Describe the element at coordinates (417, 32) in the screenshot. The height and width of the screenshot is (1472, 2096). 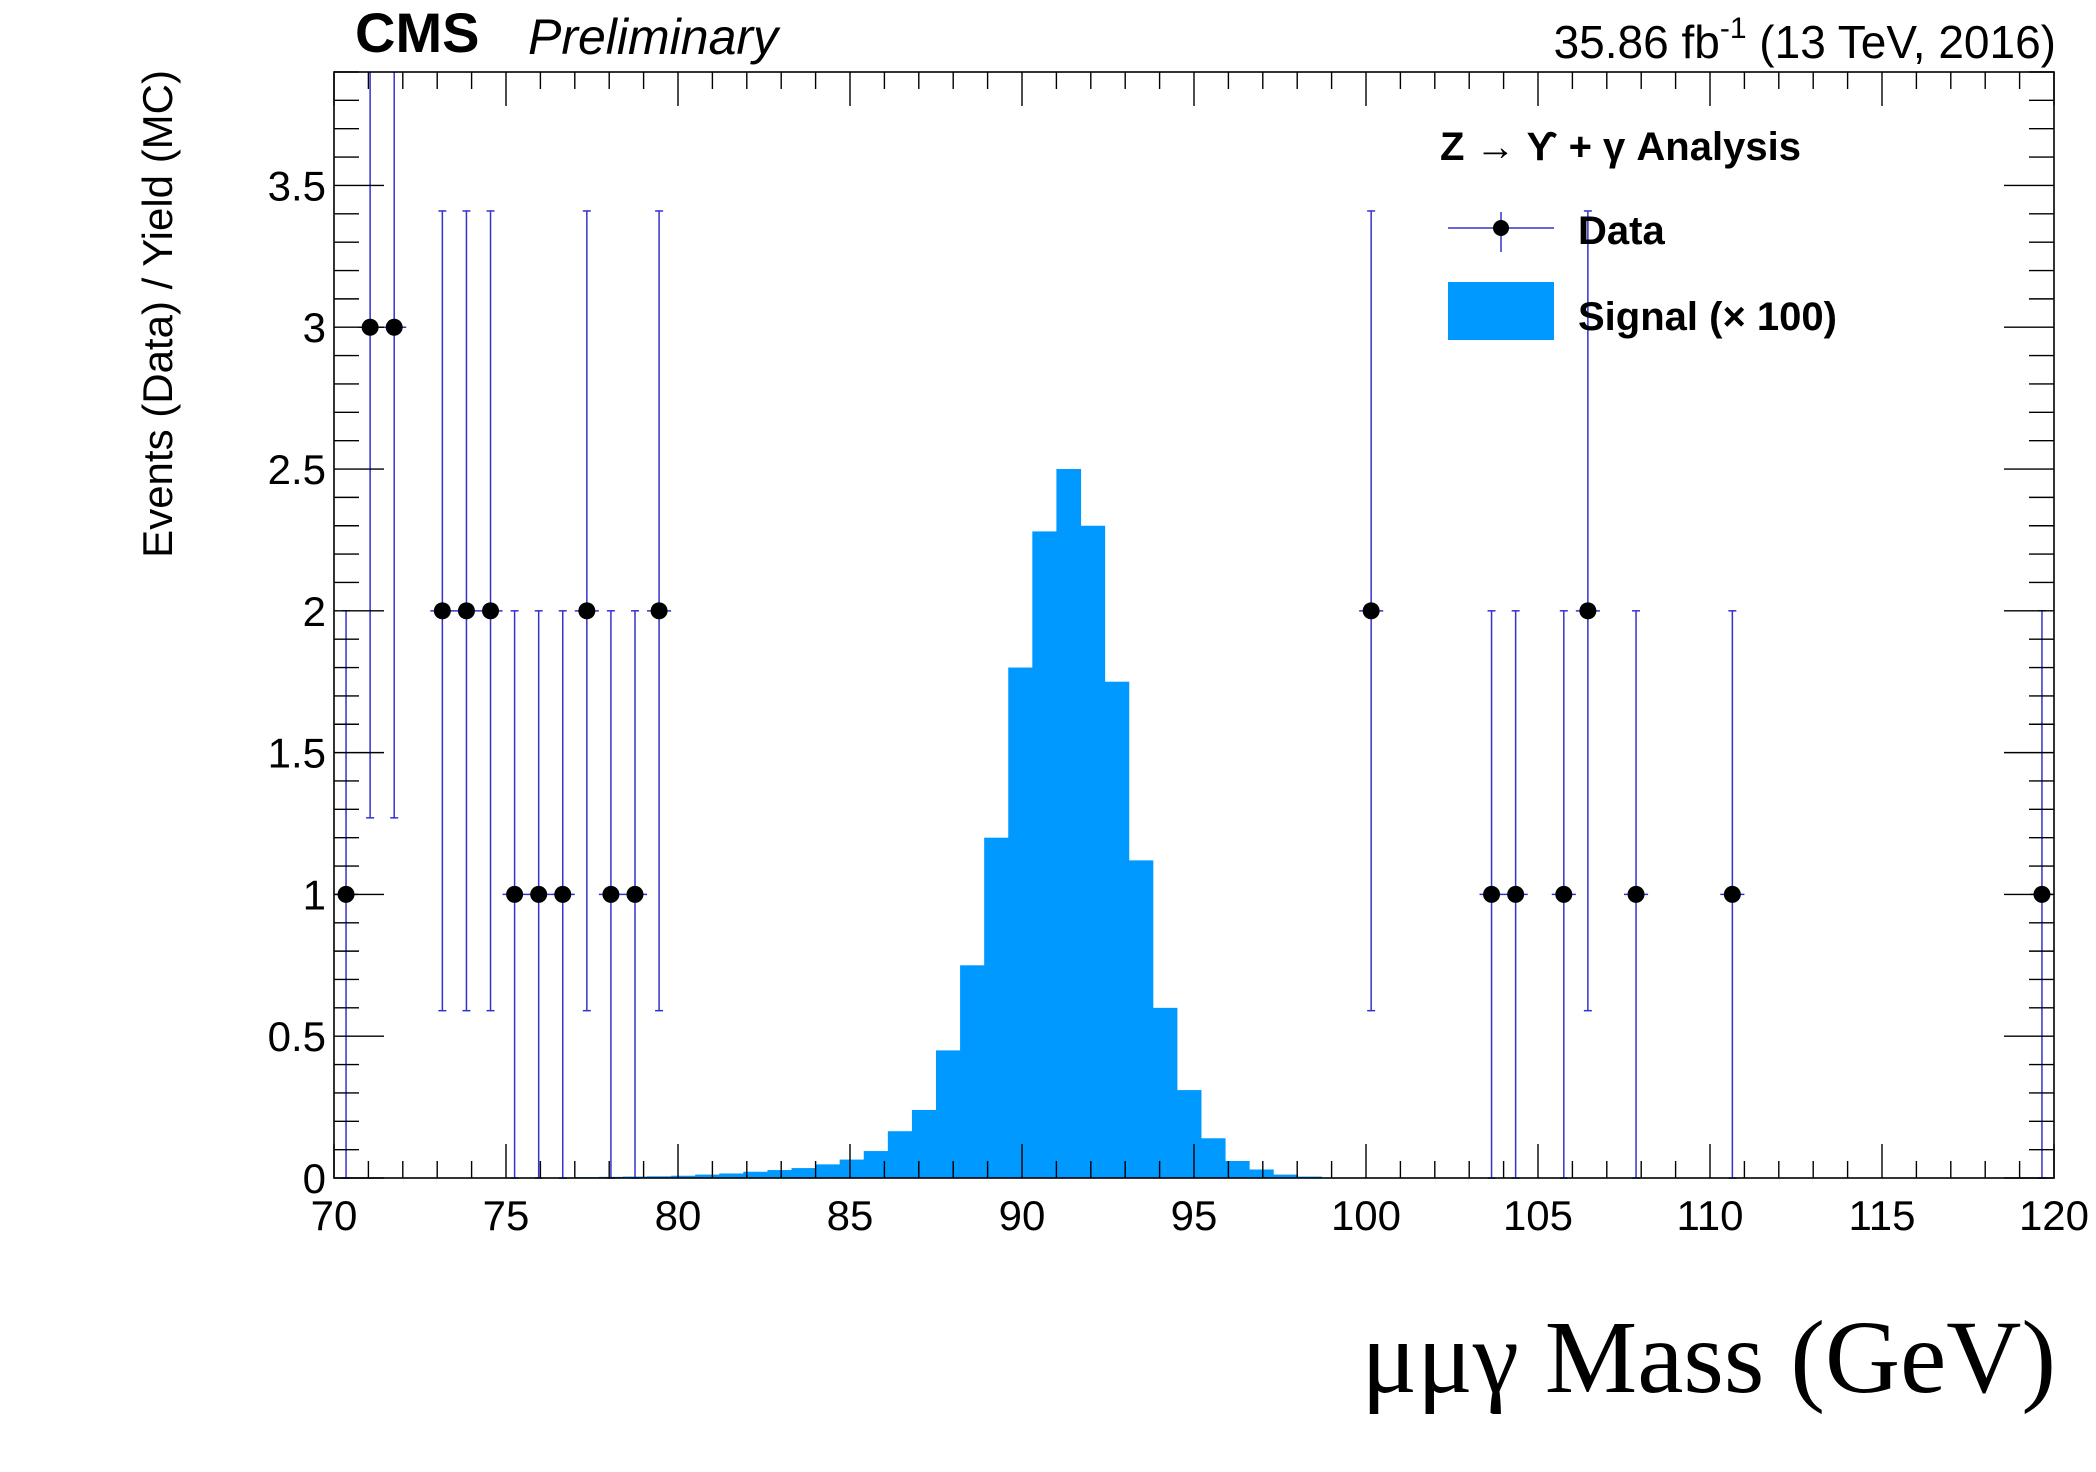
I see `experiment-label: CMS` at that location.